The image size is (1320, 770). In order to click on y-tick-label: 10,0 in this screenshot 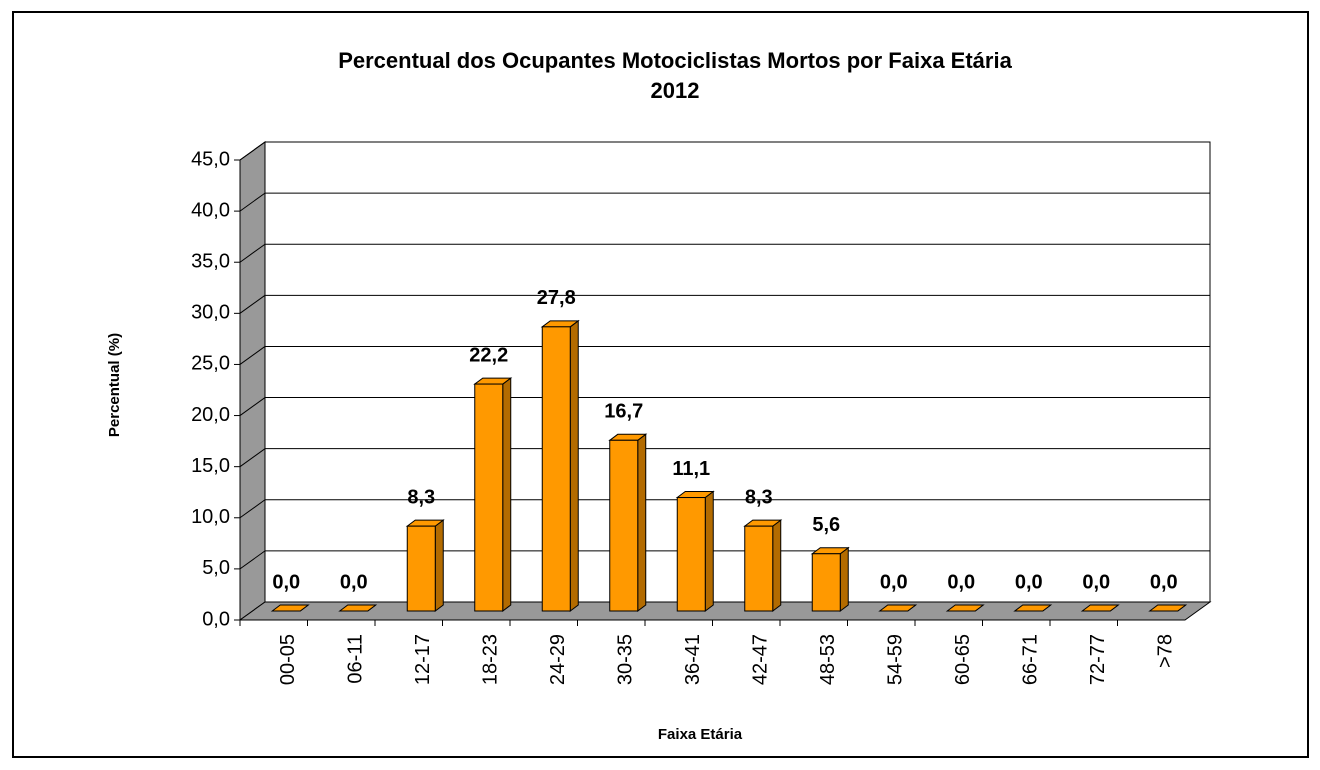, I will do `click(210, 517)`.